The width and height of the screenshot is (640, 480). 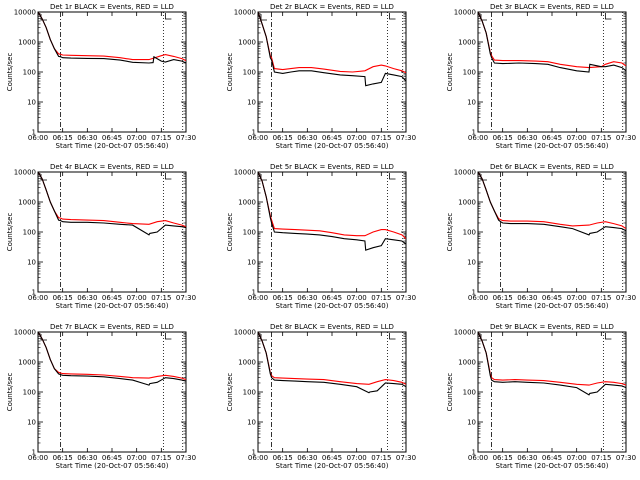 What do you see at coordinates (552, 327) in the screenshot?
I see `chart-title: Det 9r BLACK = Events, RED = LLD` at bounding box center [552, 327].